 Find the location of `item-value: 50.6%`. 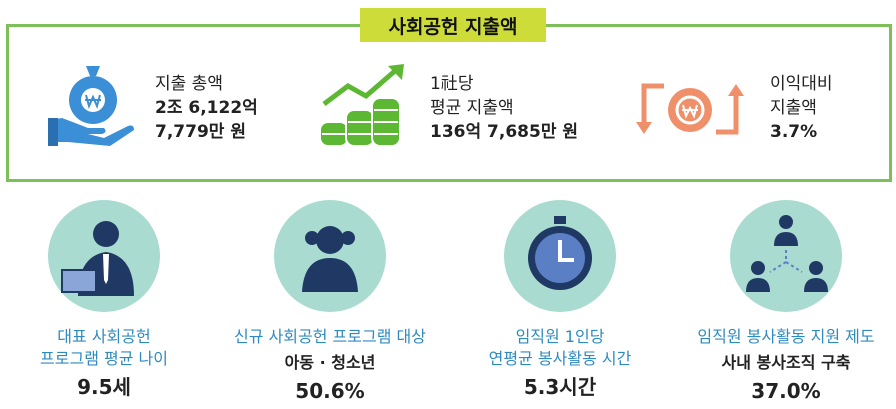

item-value: 50.6% is located at coordinates (330, 391).